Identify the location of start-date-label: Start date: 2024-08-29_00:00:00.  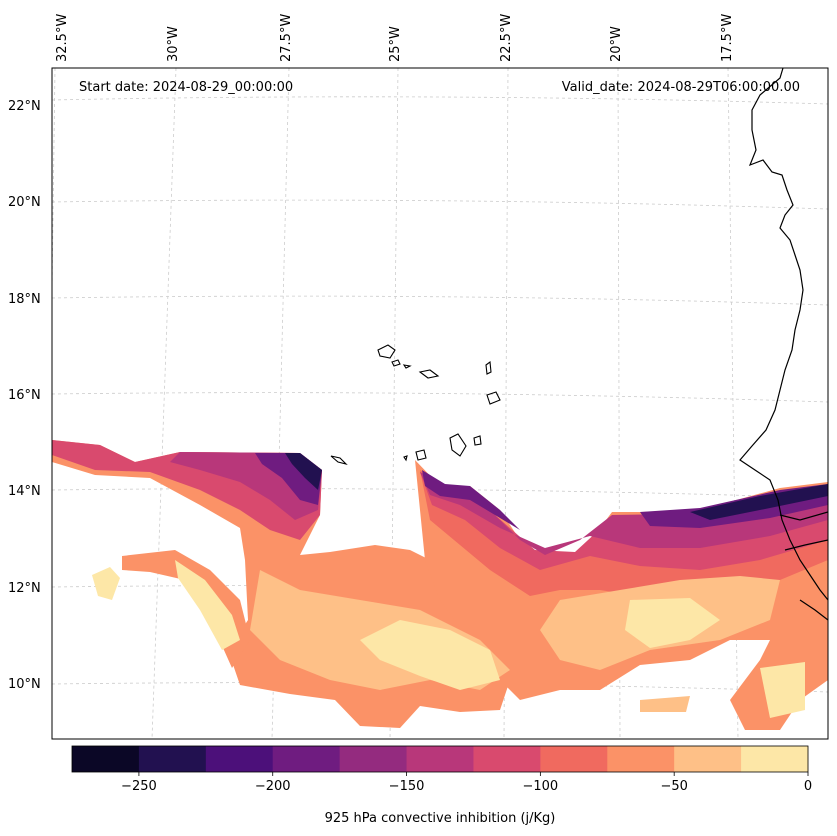
(186, 87).